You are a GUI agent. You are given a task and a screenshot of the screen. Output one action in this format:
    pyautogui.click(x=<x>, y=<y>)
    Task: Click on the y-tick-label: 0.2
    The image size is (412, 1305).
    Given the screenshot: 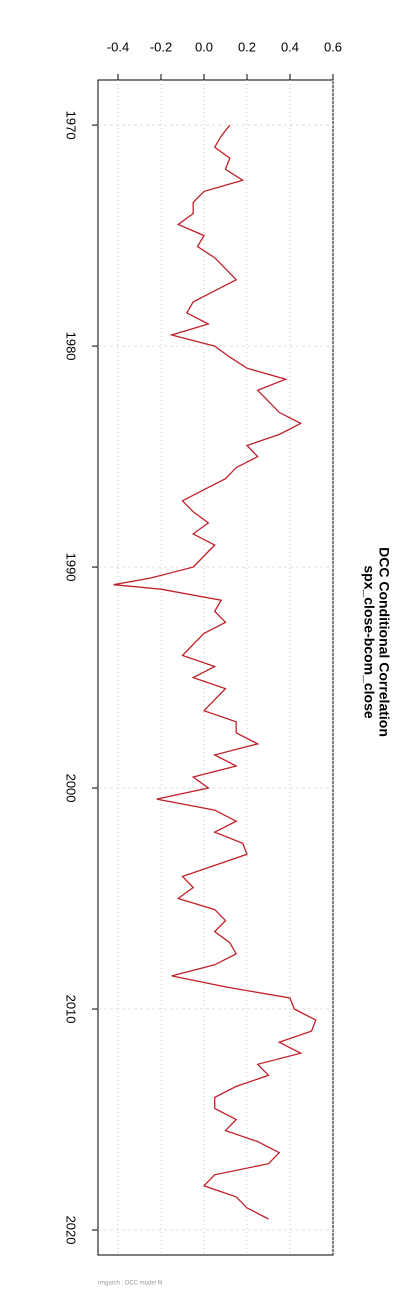 What is the action you would take?
    pyautogui.click(x=247, y=46)
    